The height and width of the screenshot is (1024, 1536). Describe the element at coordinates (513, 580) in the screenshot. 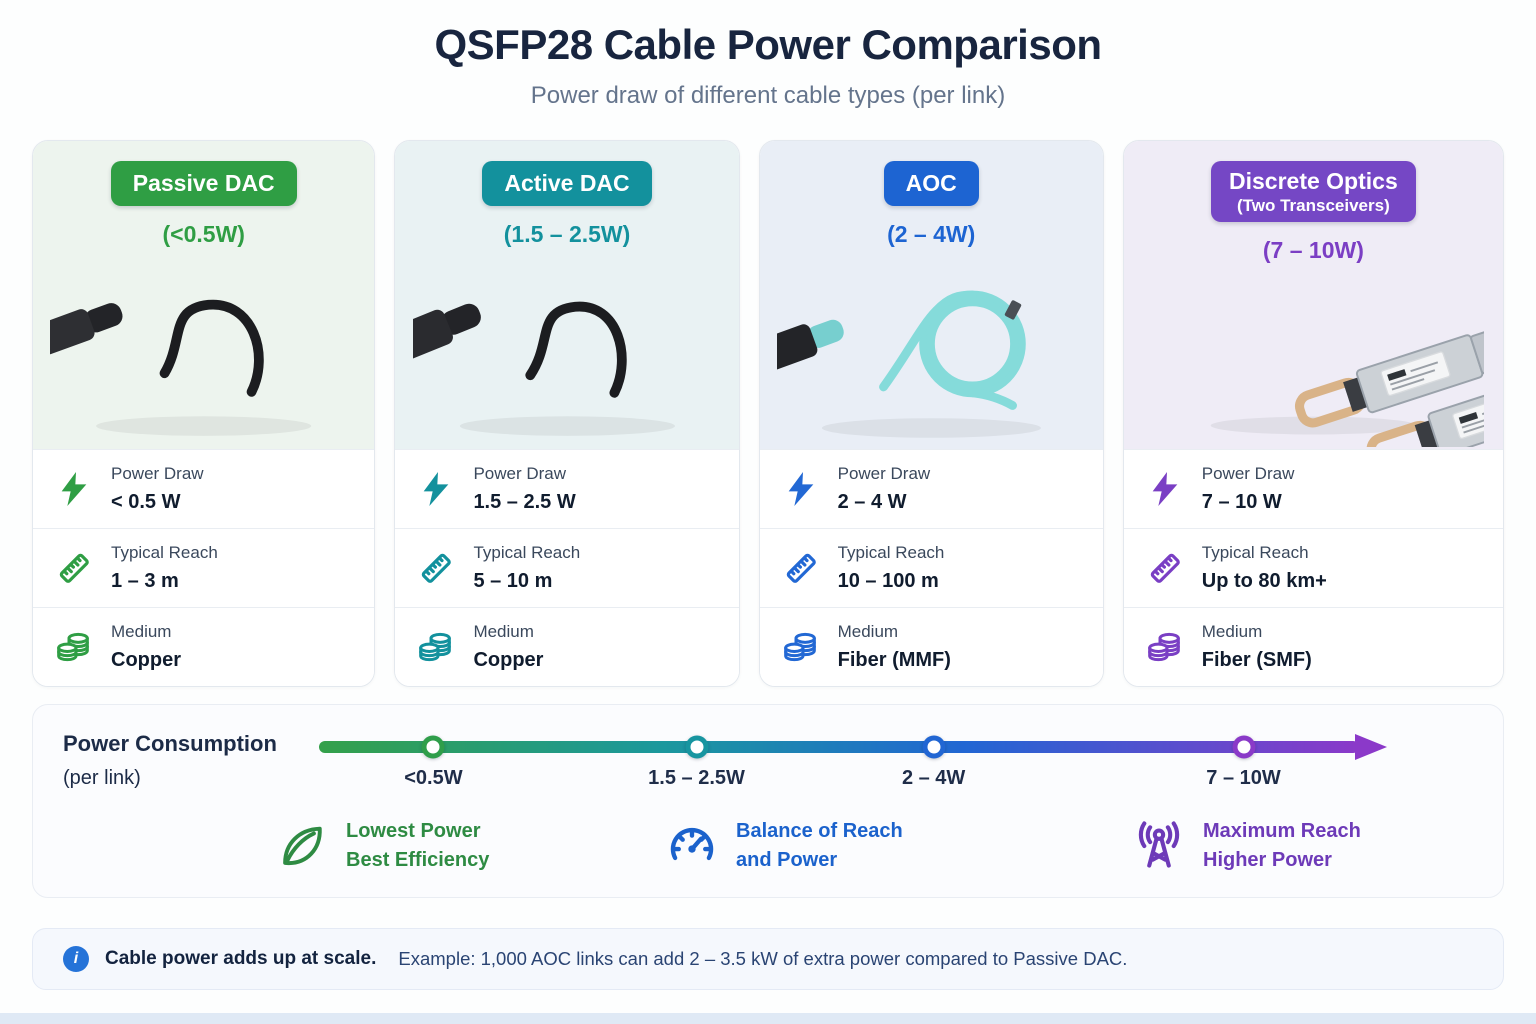

I see `spec-value: 5 – 10 m` at that location.